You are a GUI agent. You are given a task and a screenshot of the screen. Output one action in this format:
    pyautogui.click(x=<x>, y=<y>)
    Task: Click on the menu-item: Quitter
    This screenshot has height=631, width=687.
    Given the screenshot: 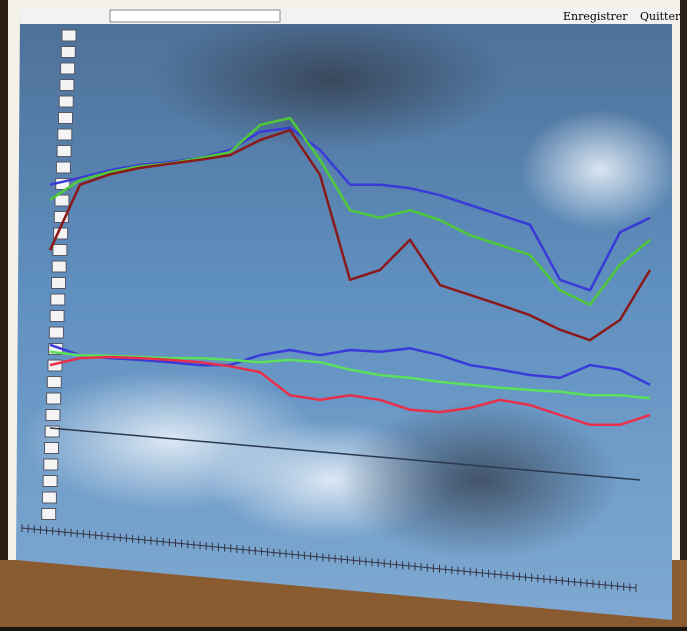 What is the action you would take?
    pyautogui.click(x=660, y=16)
    